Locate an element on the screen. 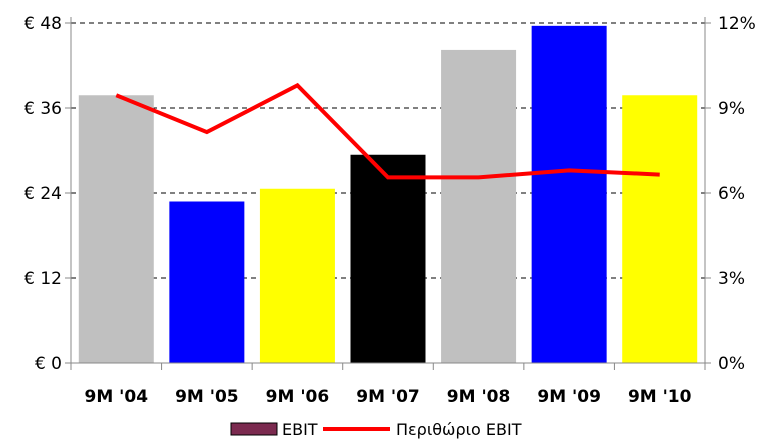  left-tick-label-0: € 0 is located at coordinates (48, 364).